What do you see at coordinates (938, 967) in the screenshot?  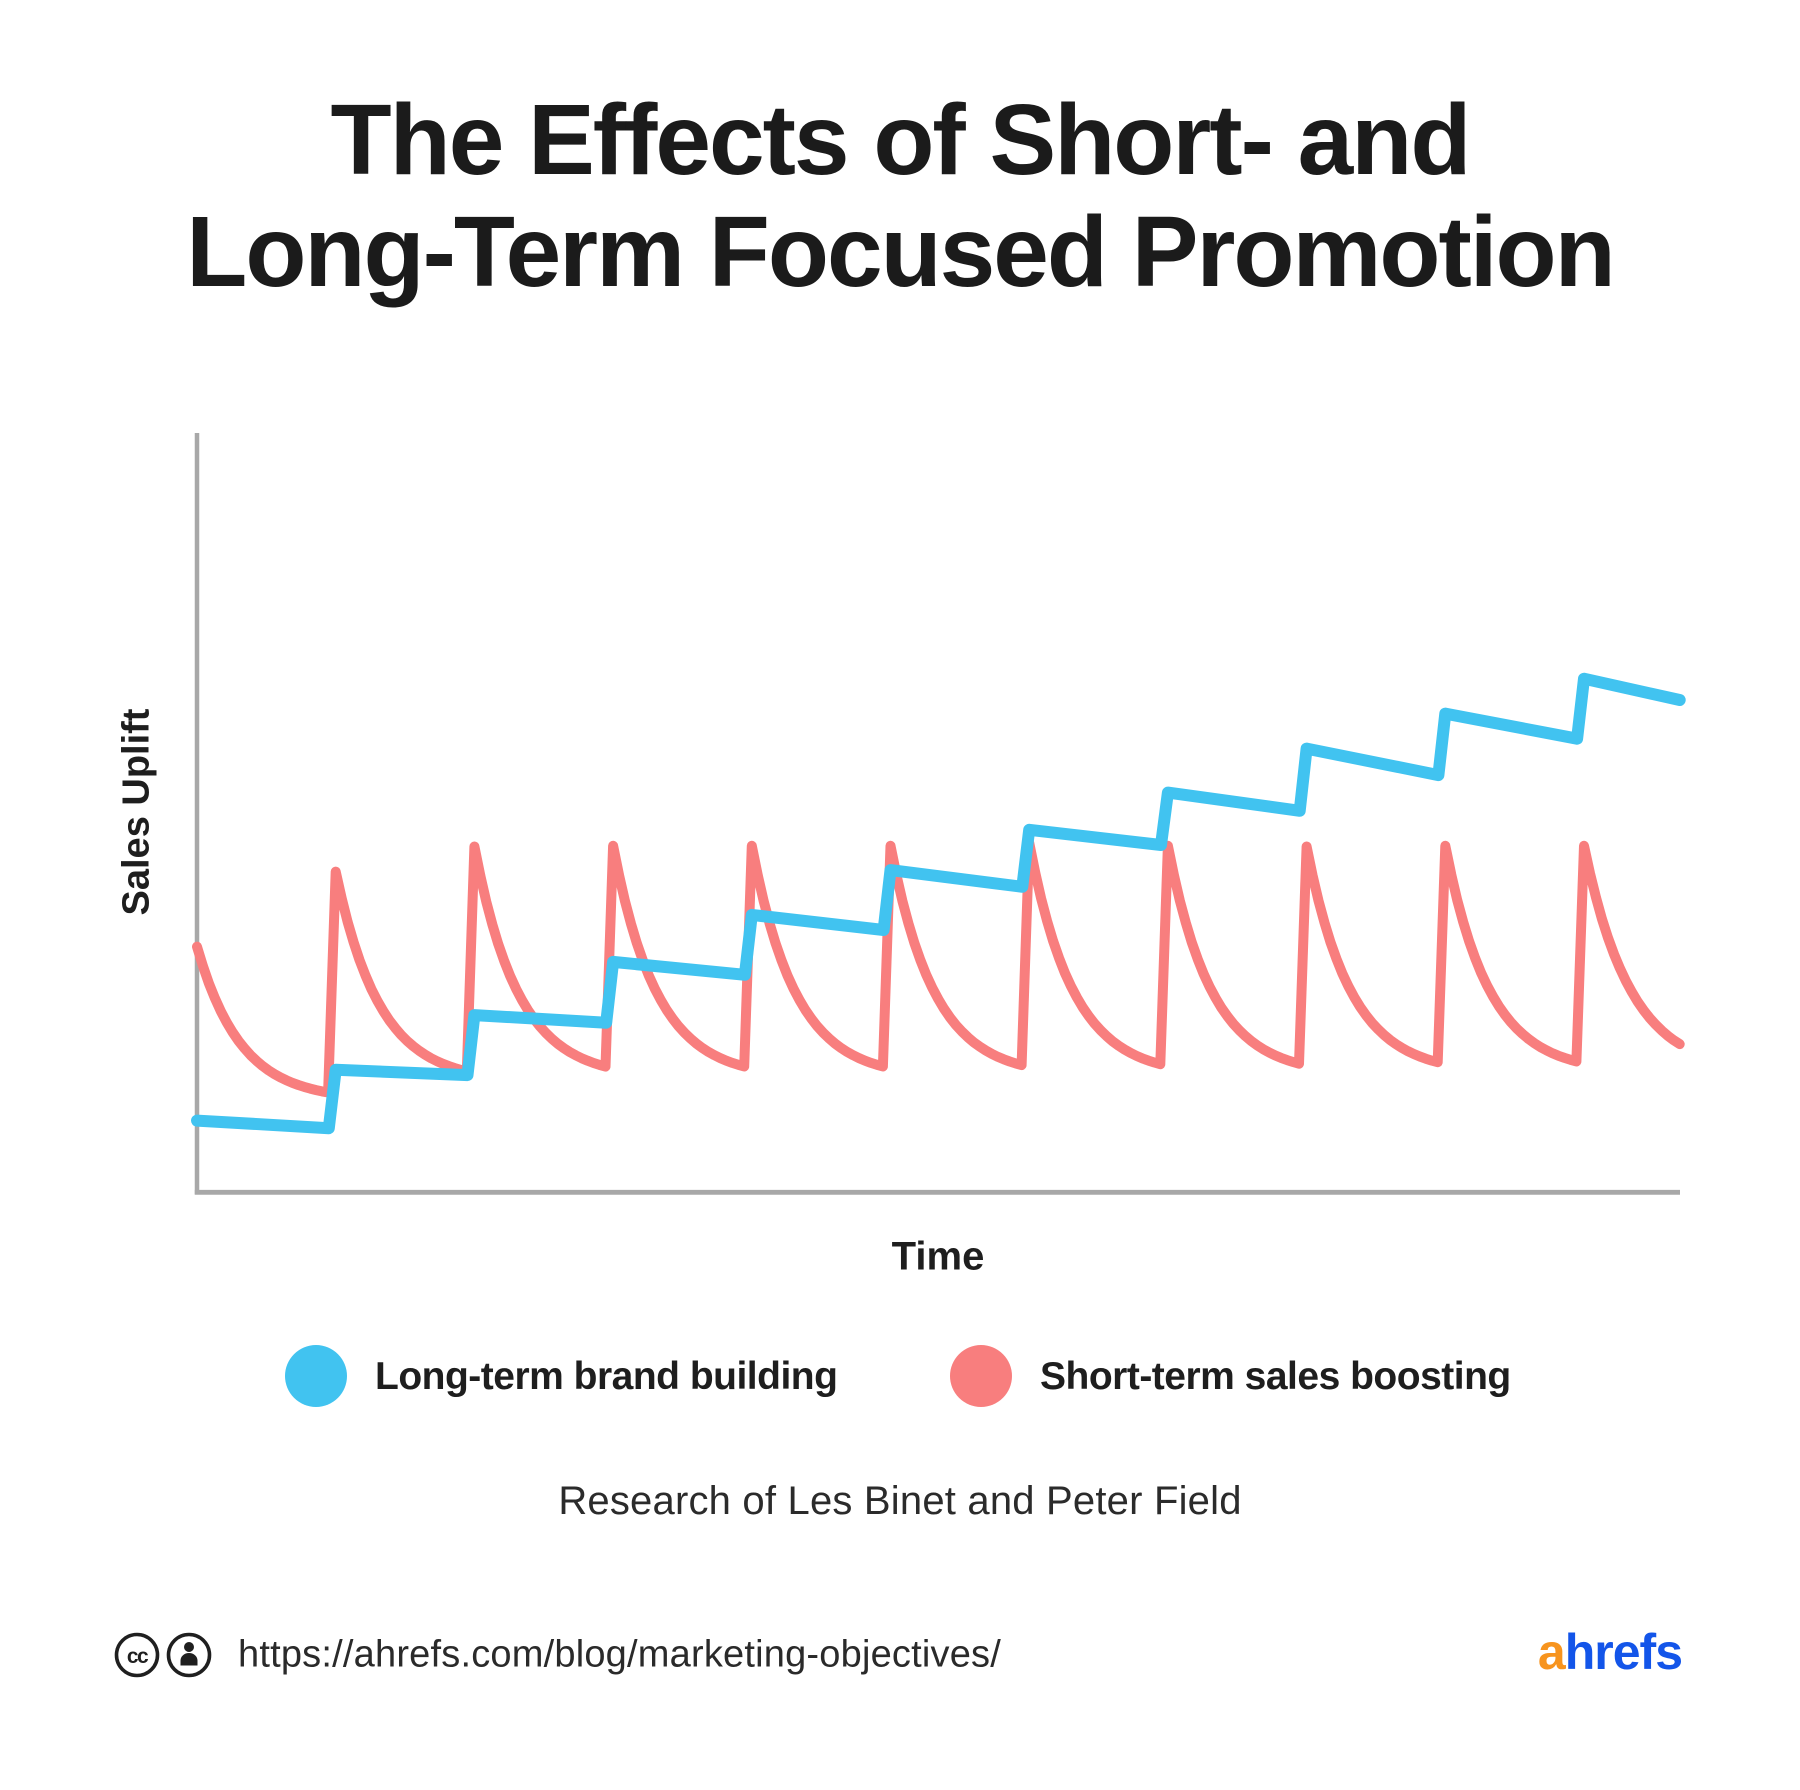 I see `short-term-sales-series-line` at bounding box center [938, 967].